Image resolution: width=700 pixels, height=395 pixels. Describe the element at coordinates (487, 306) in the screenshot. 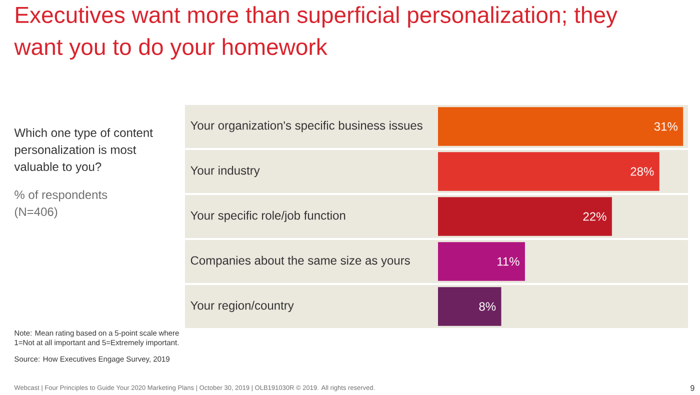

I see `data-label: 8%` at that location.